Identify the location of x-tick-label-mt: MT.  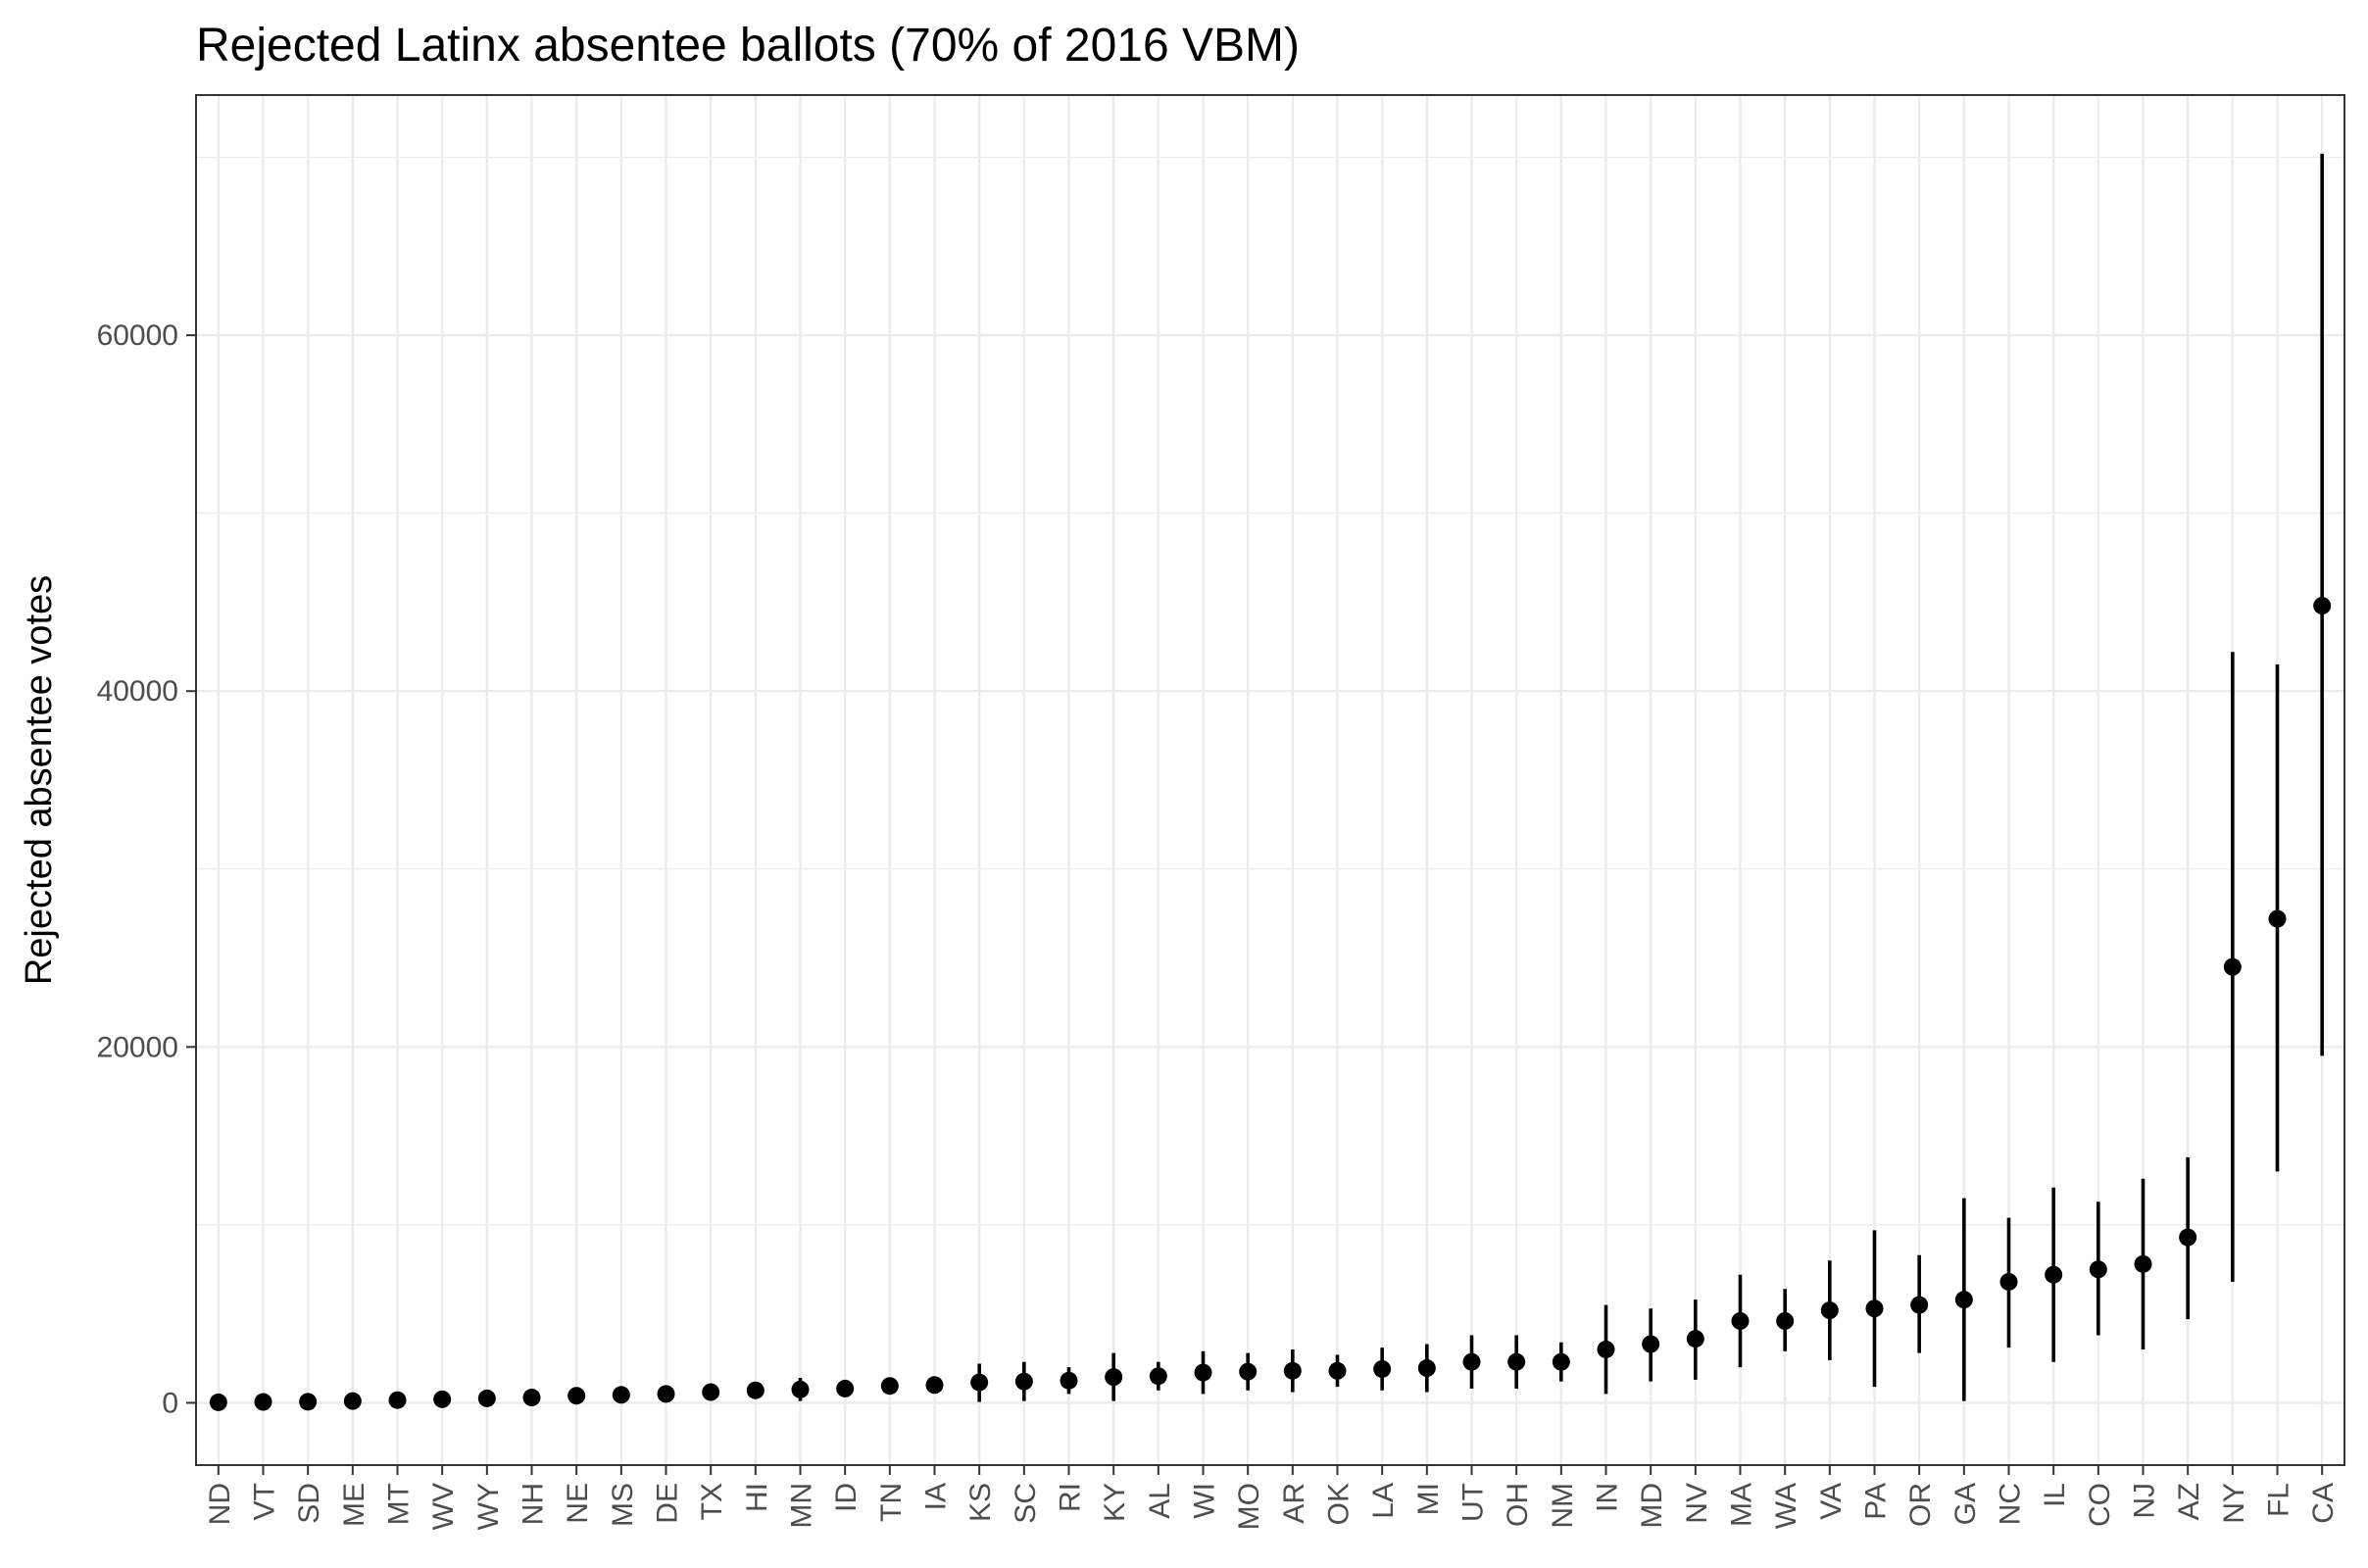
(399, 1504).